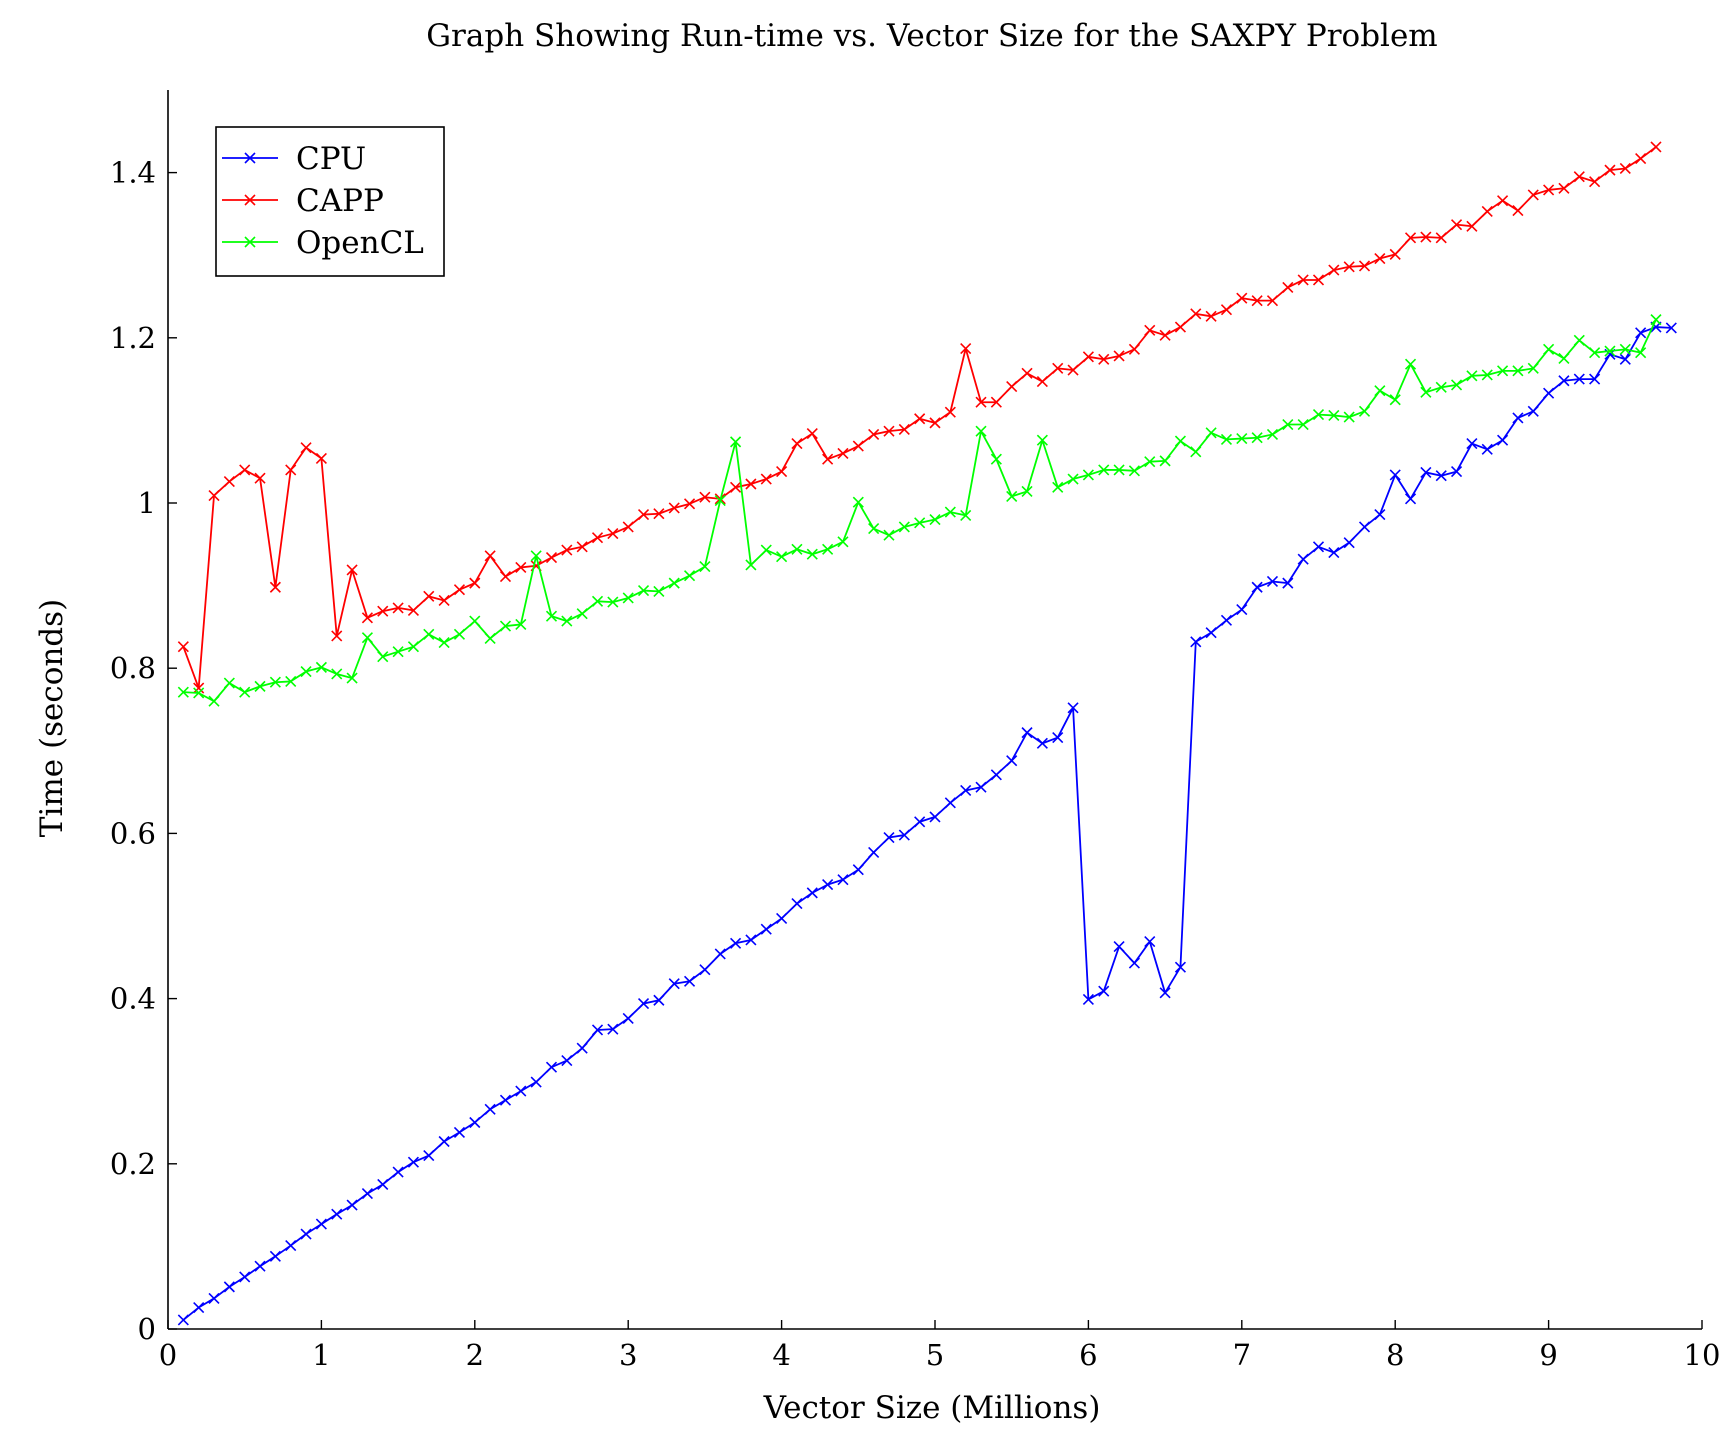  Describe the element at coordinates (52, 718) in the screenshot. I see `y-axis-label: Time (seconds)` at that location.